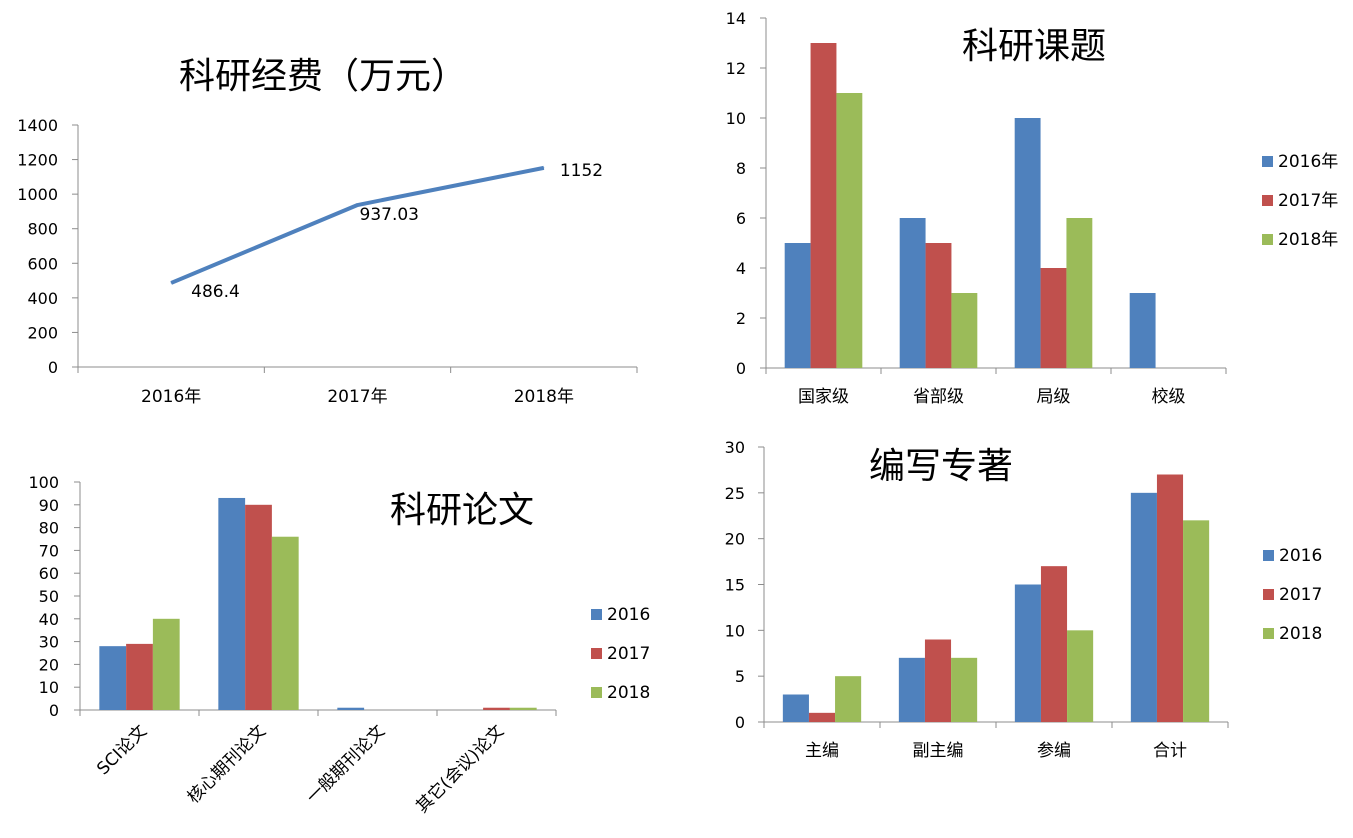 The height and width of the screenshot is (838, 1353). Describe the element at coordinates (741, 318) in the screenshot. I see `projects-y-tick-label: 2` at that location.